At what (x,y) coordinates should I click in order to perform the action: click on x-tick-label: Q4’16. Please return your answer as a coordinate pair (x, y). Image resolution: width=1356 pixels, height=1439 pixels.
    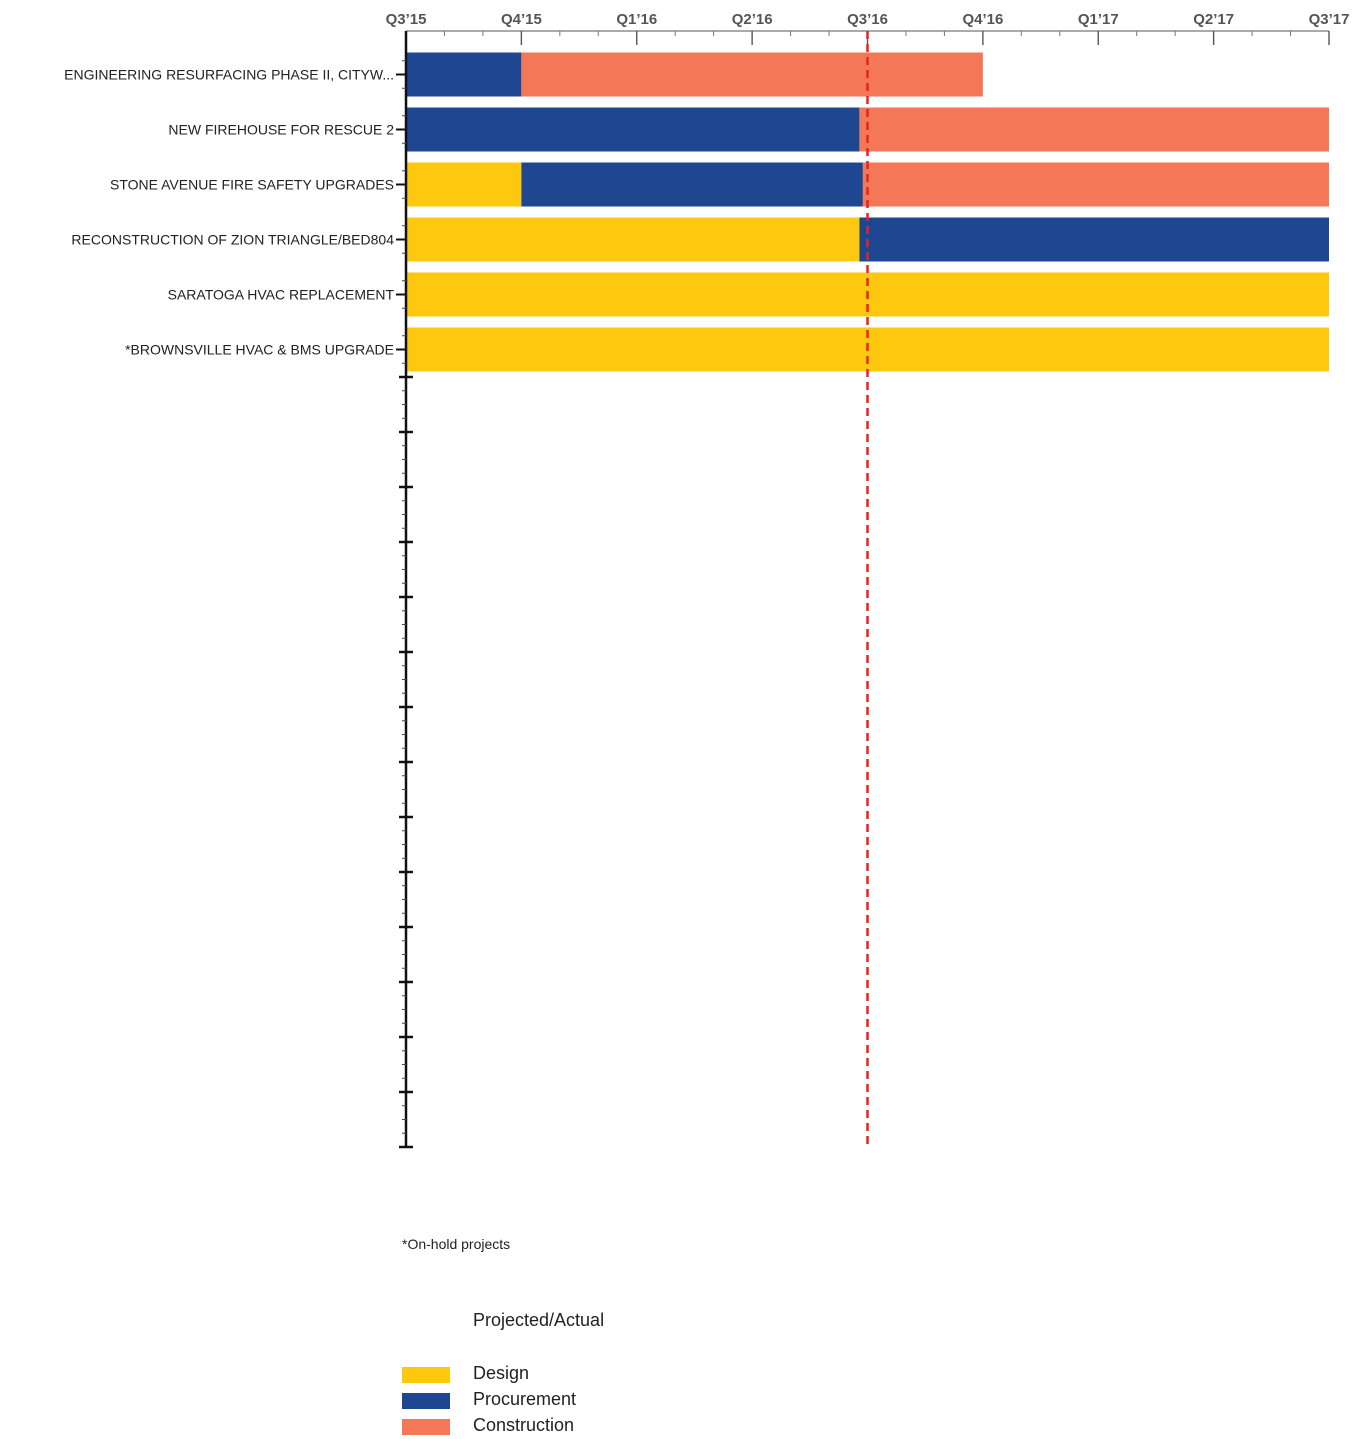
    Looking at the image, I should click on (982, 19).